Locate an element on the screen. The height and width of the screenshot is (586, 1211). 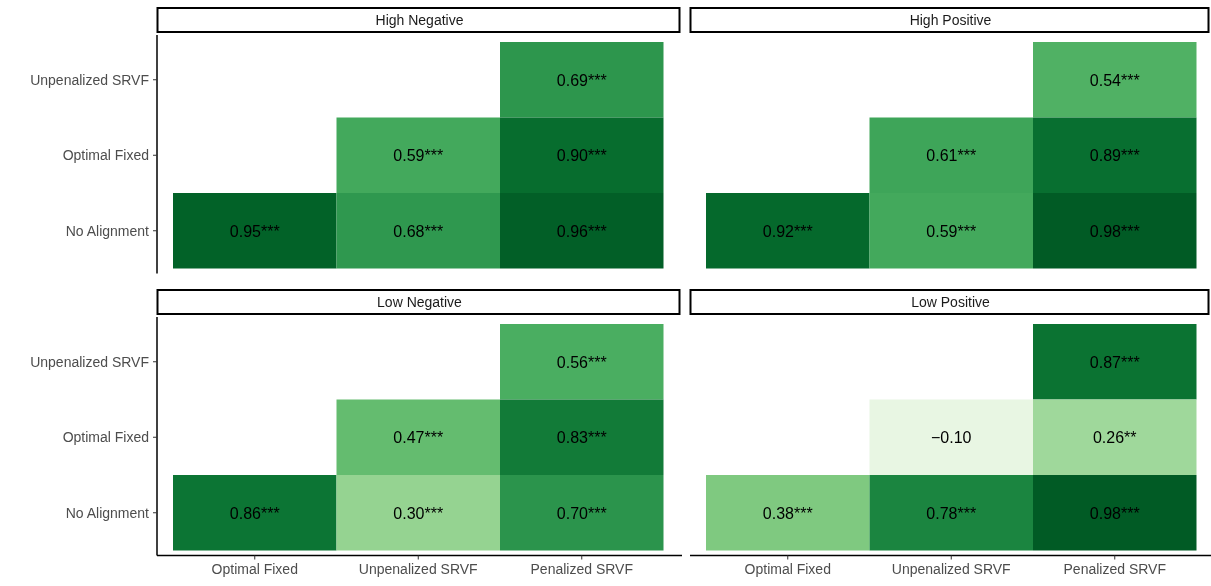
data-label: 0.92*** is located at coordinates (787, 231).